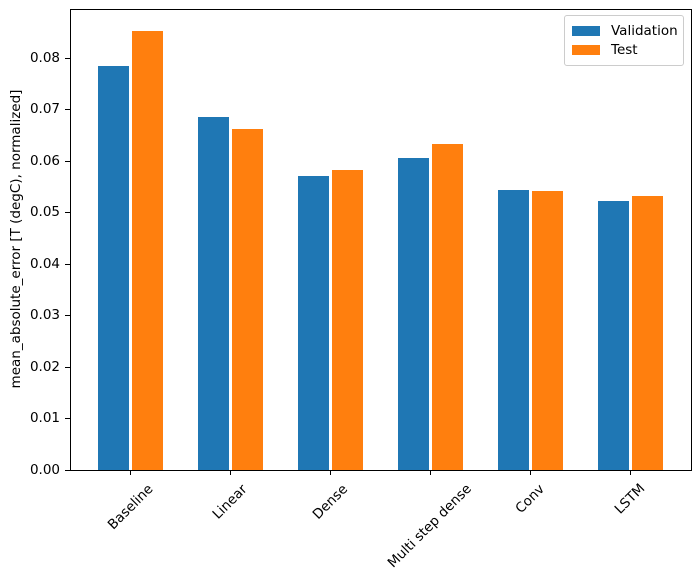 The height and width of the screenshot is (582, 700). Describe the element at coordinates (644, 31) in the screenshot. I see `legend-label-validation: Validation` at that location.